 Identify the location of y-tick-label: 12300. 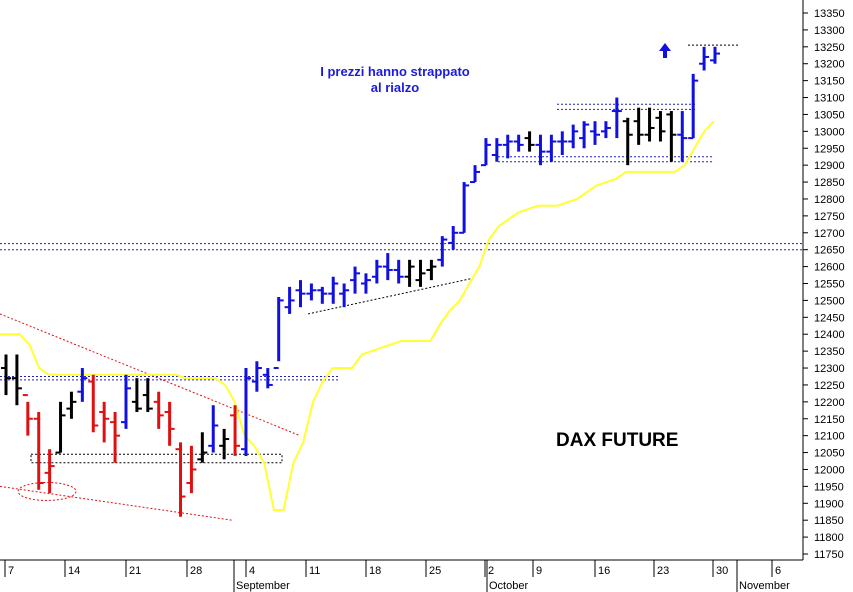
(829, 369).